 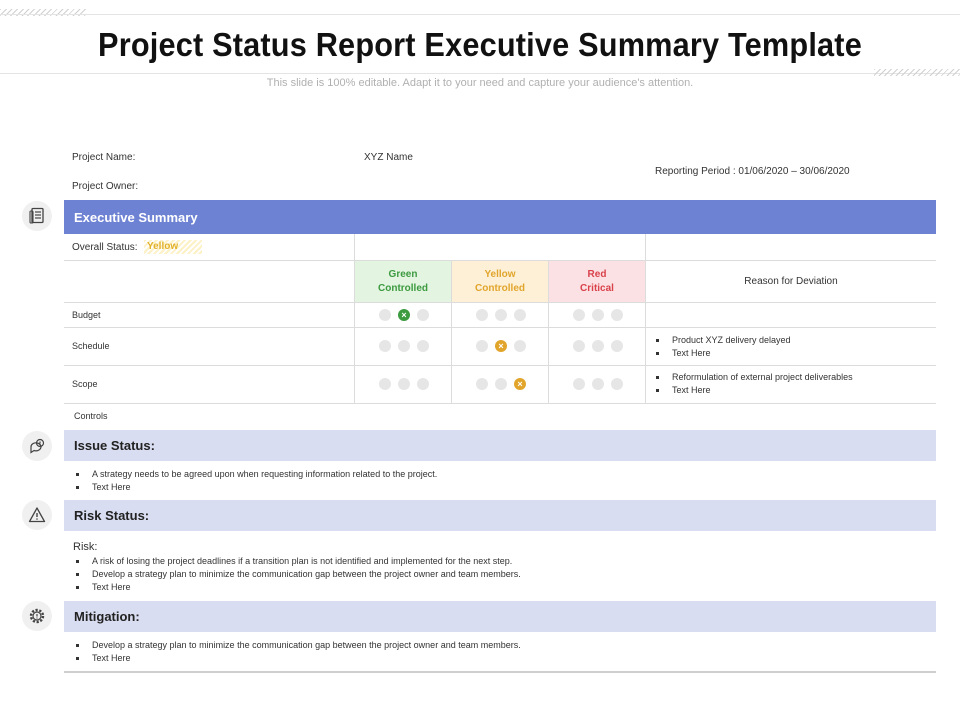 What do you see at coordinates (500, 445) in the screenshot?
I see `issue-status-bar: Issue Status:` at bounding box center [500, 445].